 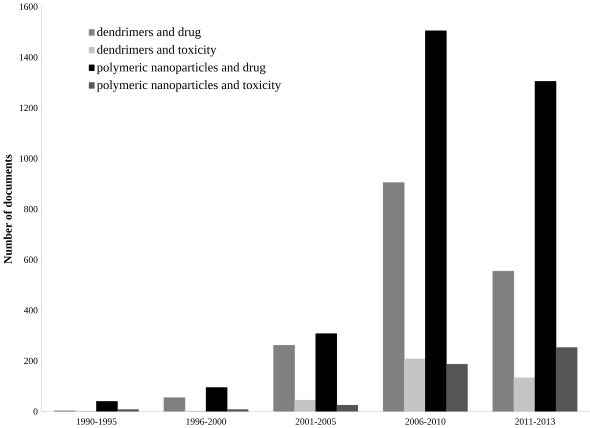 I want to click on legend-label: polymeric nanoparticles and drug, so click(x=181, y=68).